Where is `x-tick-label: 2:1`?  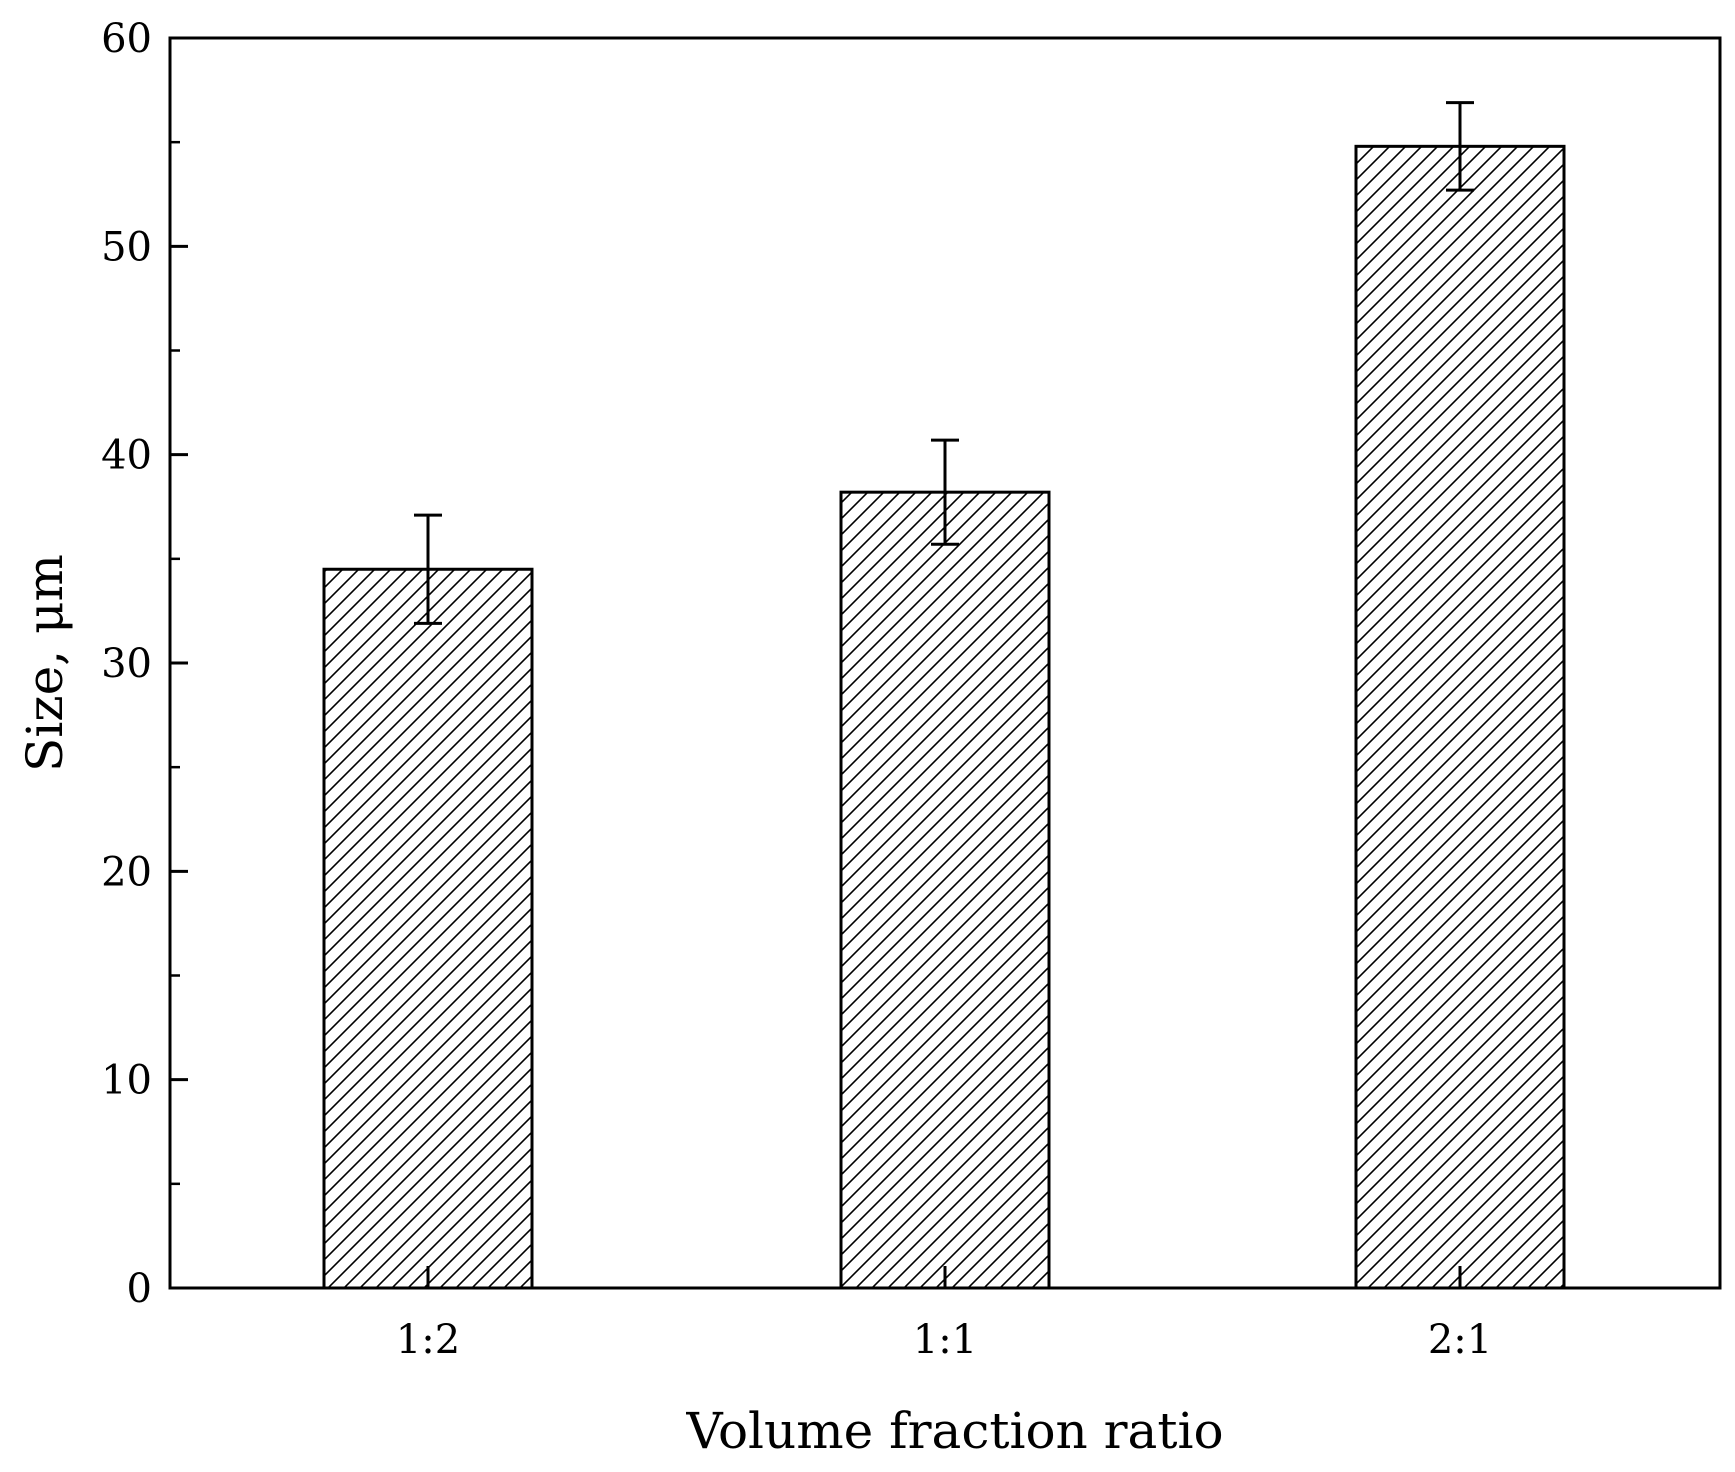 x-tick-label: 2:1 is located at coordinates (1460, 1340).